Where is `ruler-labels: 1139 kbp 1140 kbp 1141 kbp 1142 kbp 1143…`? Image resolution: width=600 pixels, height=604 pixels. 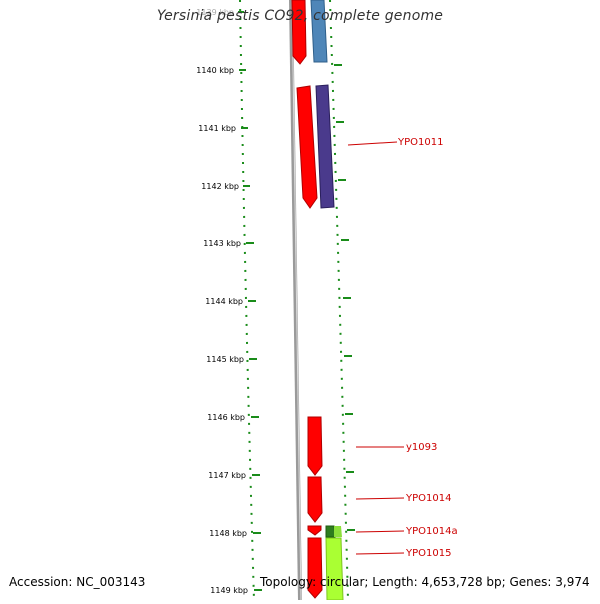
ruler-labels: 1139 kbp 1140 kbp 1141 kbp 1142 kbp 1143… is located at coordinates (222, 301).